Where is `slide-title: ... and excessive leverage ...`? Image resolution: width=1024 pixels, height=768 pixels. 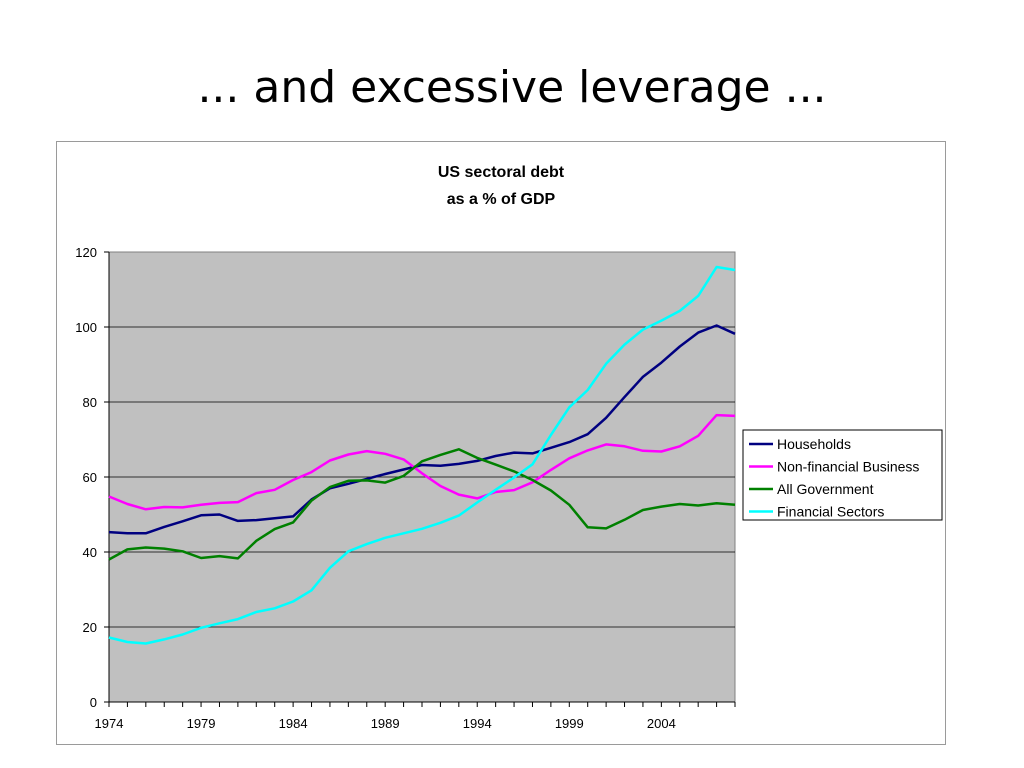
slide-title: ... and excessive leverage ... is located at coordinates (512, 87).